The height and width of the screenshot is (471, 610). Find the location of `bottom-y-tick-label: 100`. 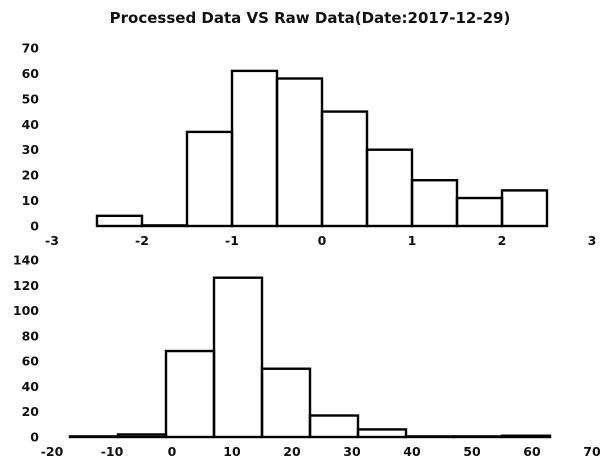

bottom-y-tick-label: 100 is located at coordinates (26, 310).